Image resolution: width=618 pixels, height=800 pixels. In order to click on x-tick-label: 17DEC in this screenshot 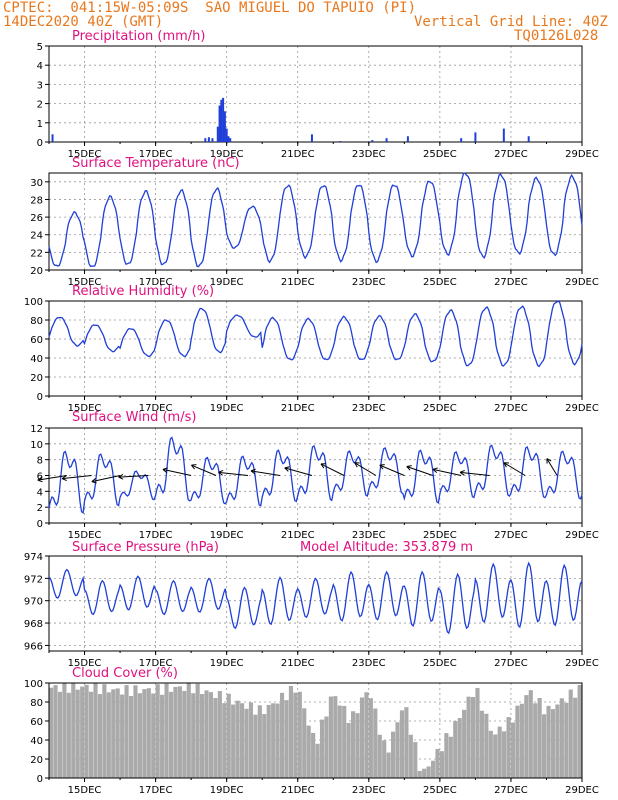, I will do `click(156, 154)`.